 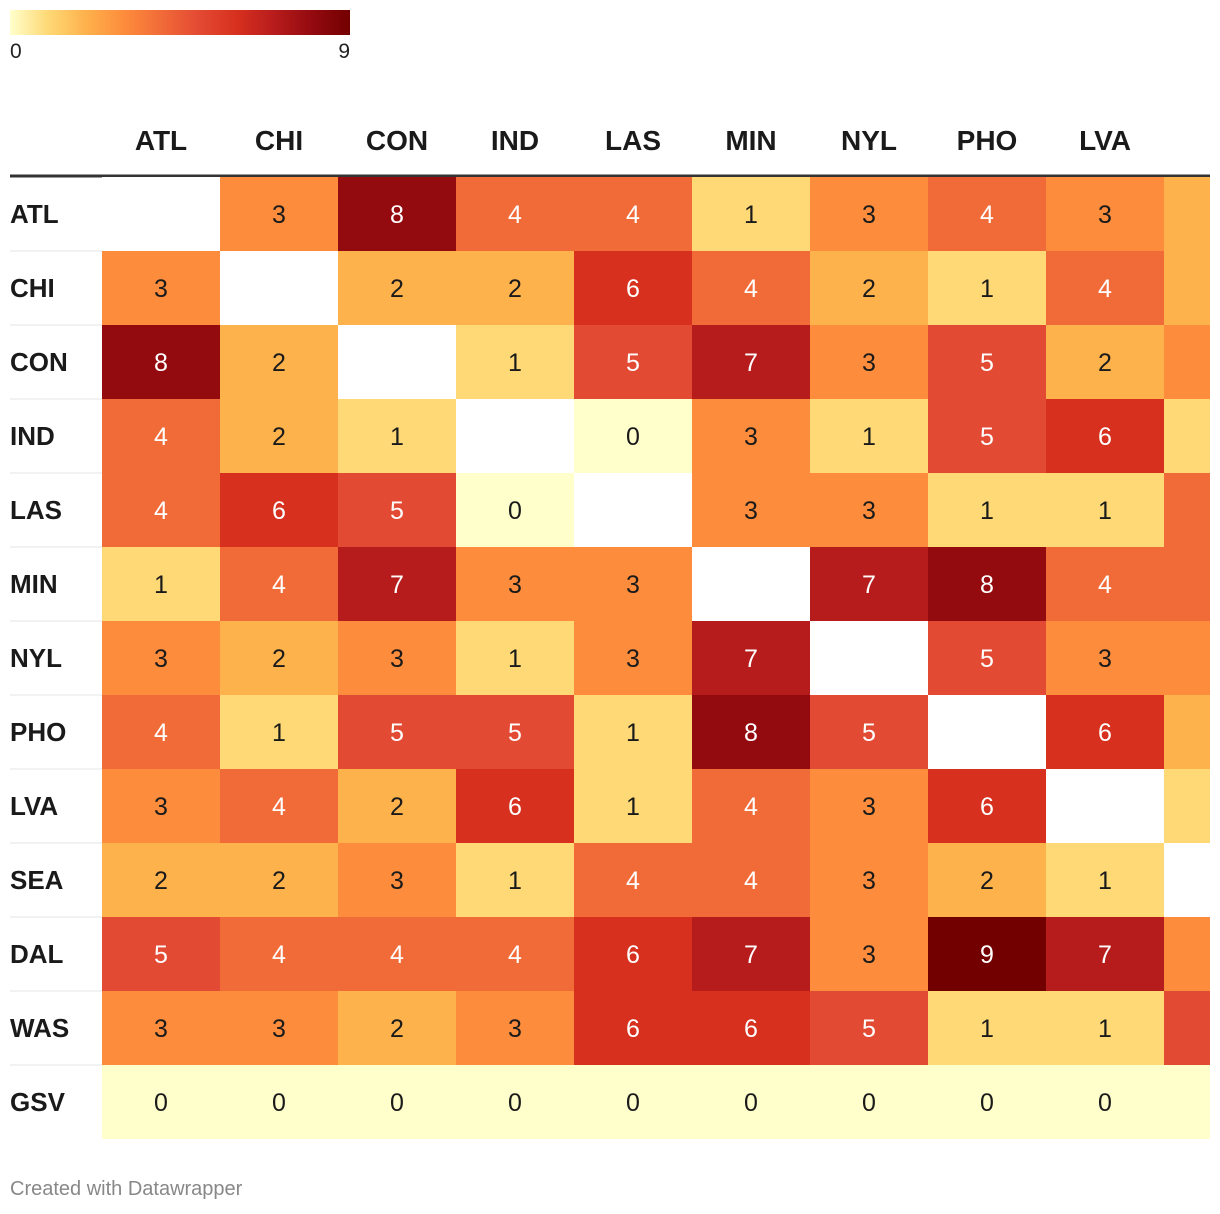 What do you see at coordinates (751, 954) in the screenshot?
I see `heatmap-cell-dal-min: 7` at bounding box center [751, 954].